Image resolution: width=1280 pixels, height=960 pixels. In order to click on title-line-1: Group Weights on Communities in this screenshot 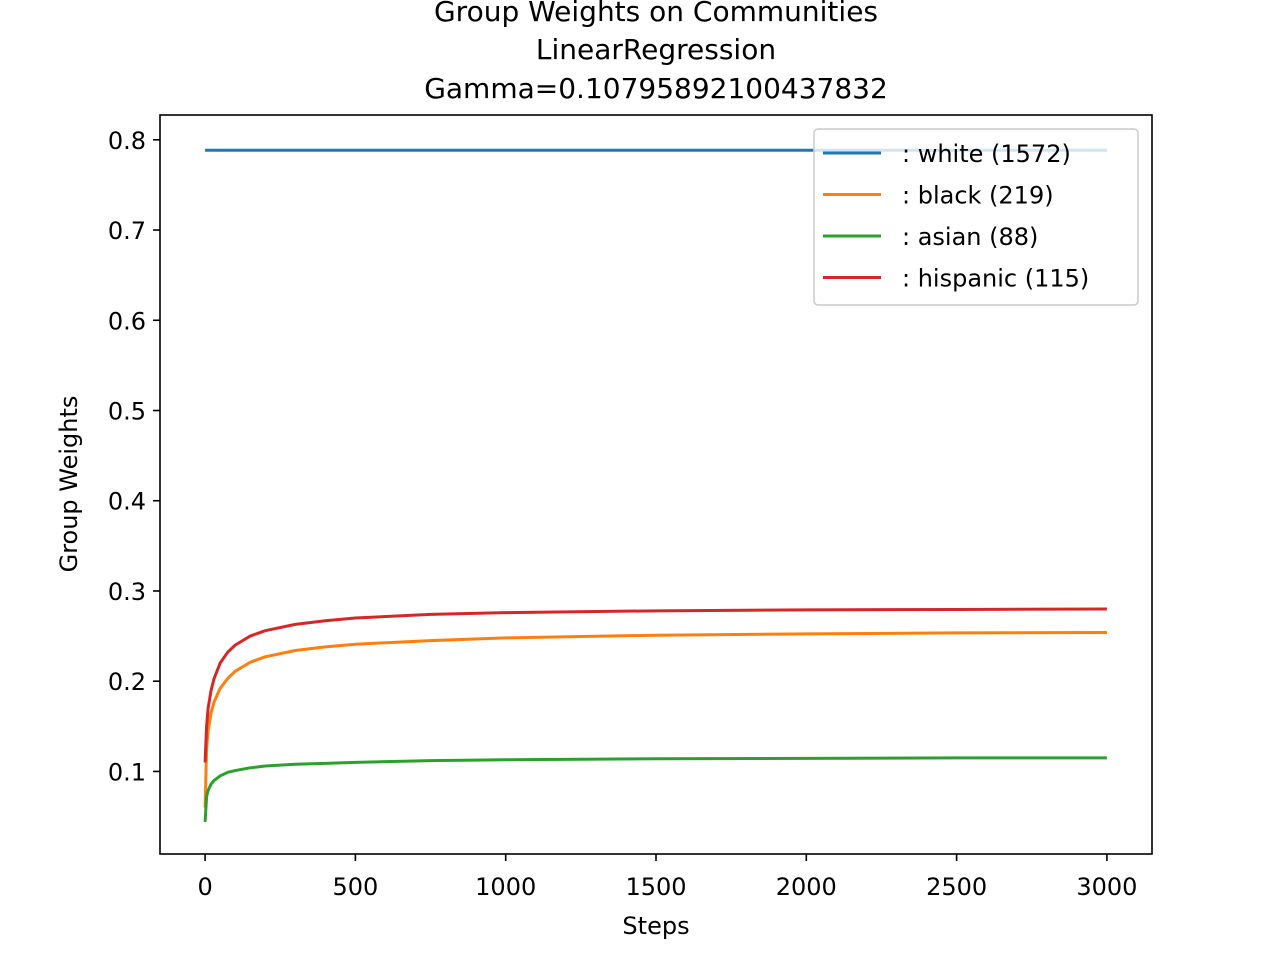, I will do `click(656, 14)`.